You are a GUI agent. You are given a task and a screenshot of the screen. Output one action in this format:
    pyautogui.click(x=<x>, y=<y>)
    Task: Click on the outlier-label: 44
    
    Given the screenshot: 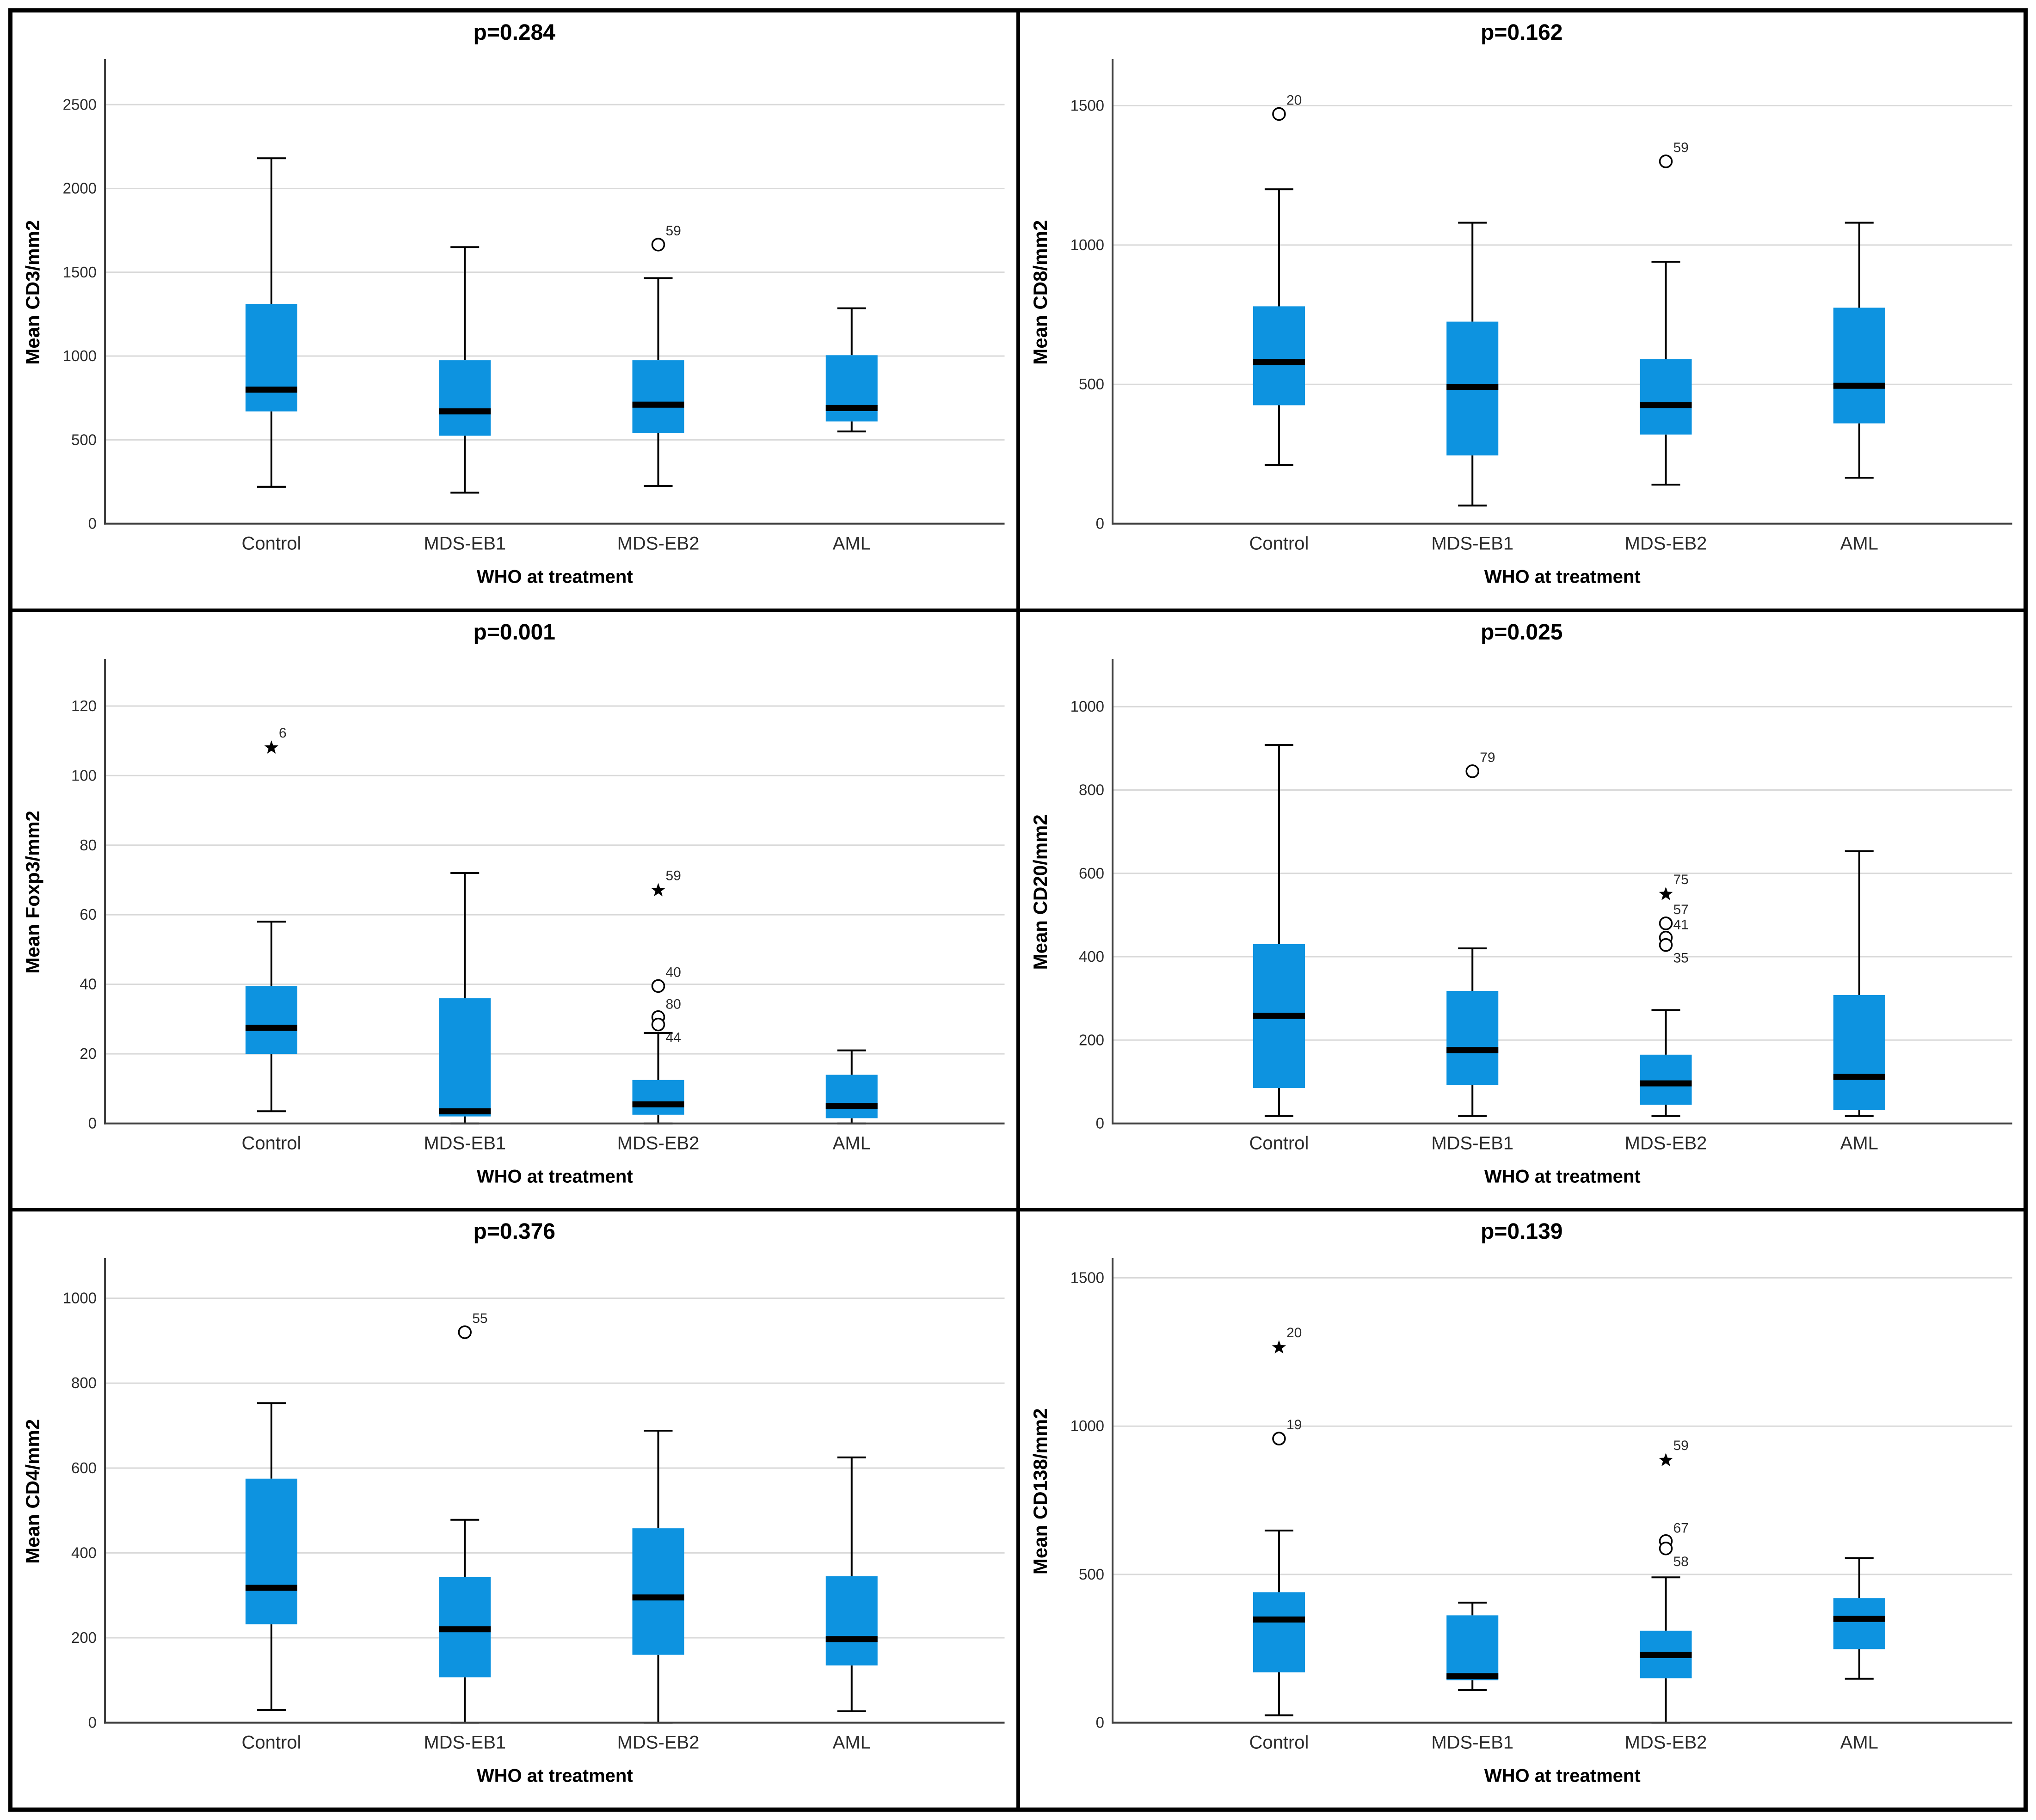 What is the action you would take?
    pyautogui.click(x=673, y=1037)
    